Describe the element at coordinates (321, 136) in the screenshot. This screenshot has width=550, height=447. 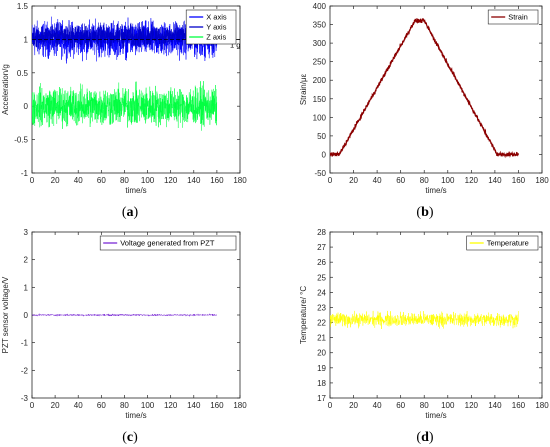
I see `y-tick-label: 50` at that location.